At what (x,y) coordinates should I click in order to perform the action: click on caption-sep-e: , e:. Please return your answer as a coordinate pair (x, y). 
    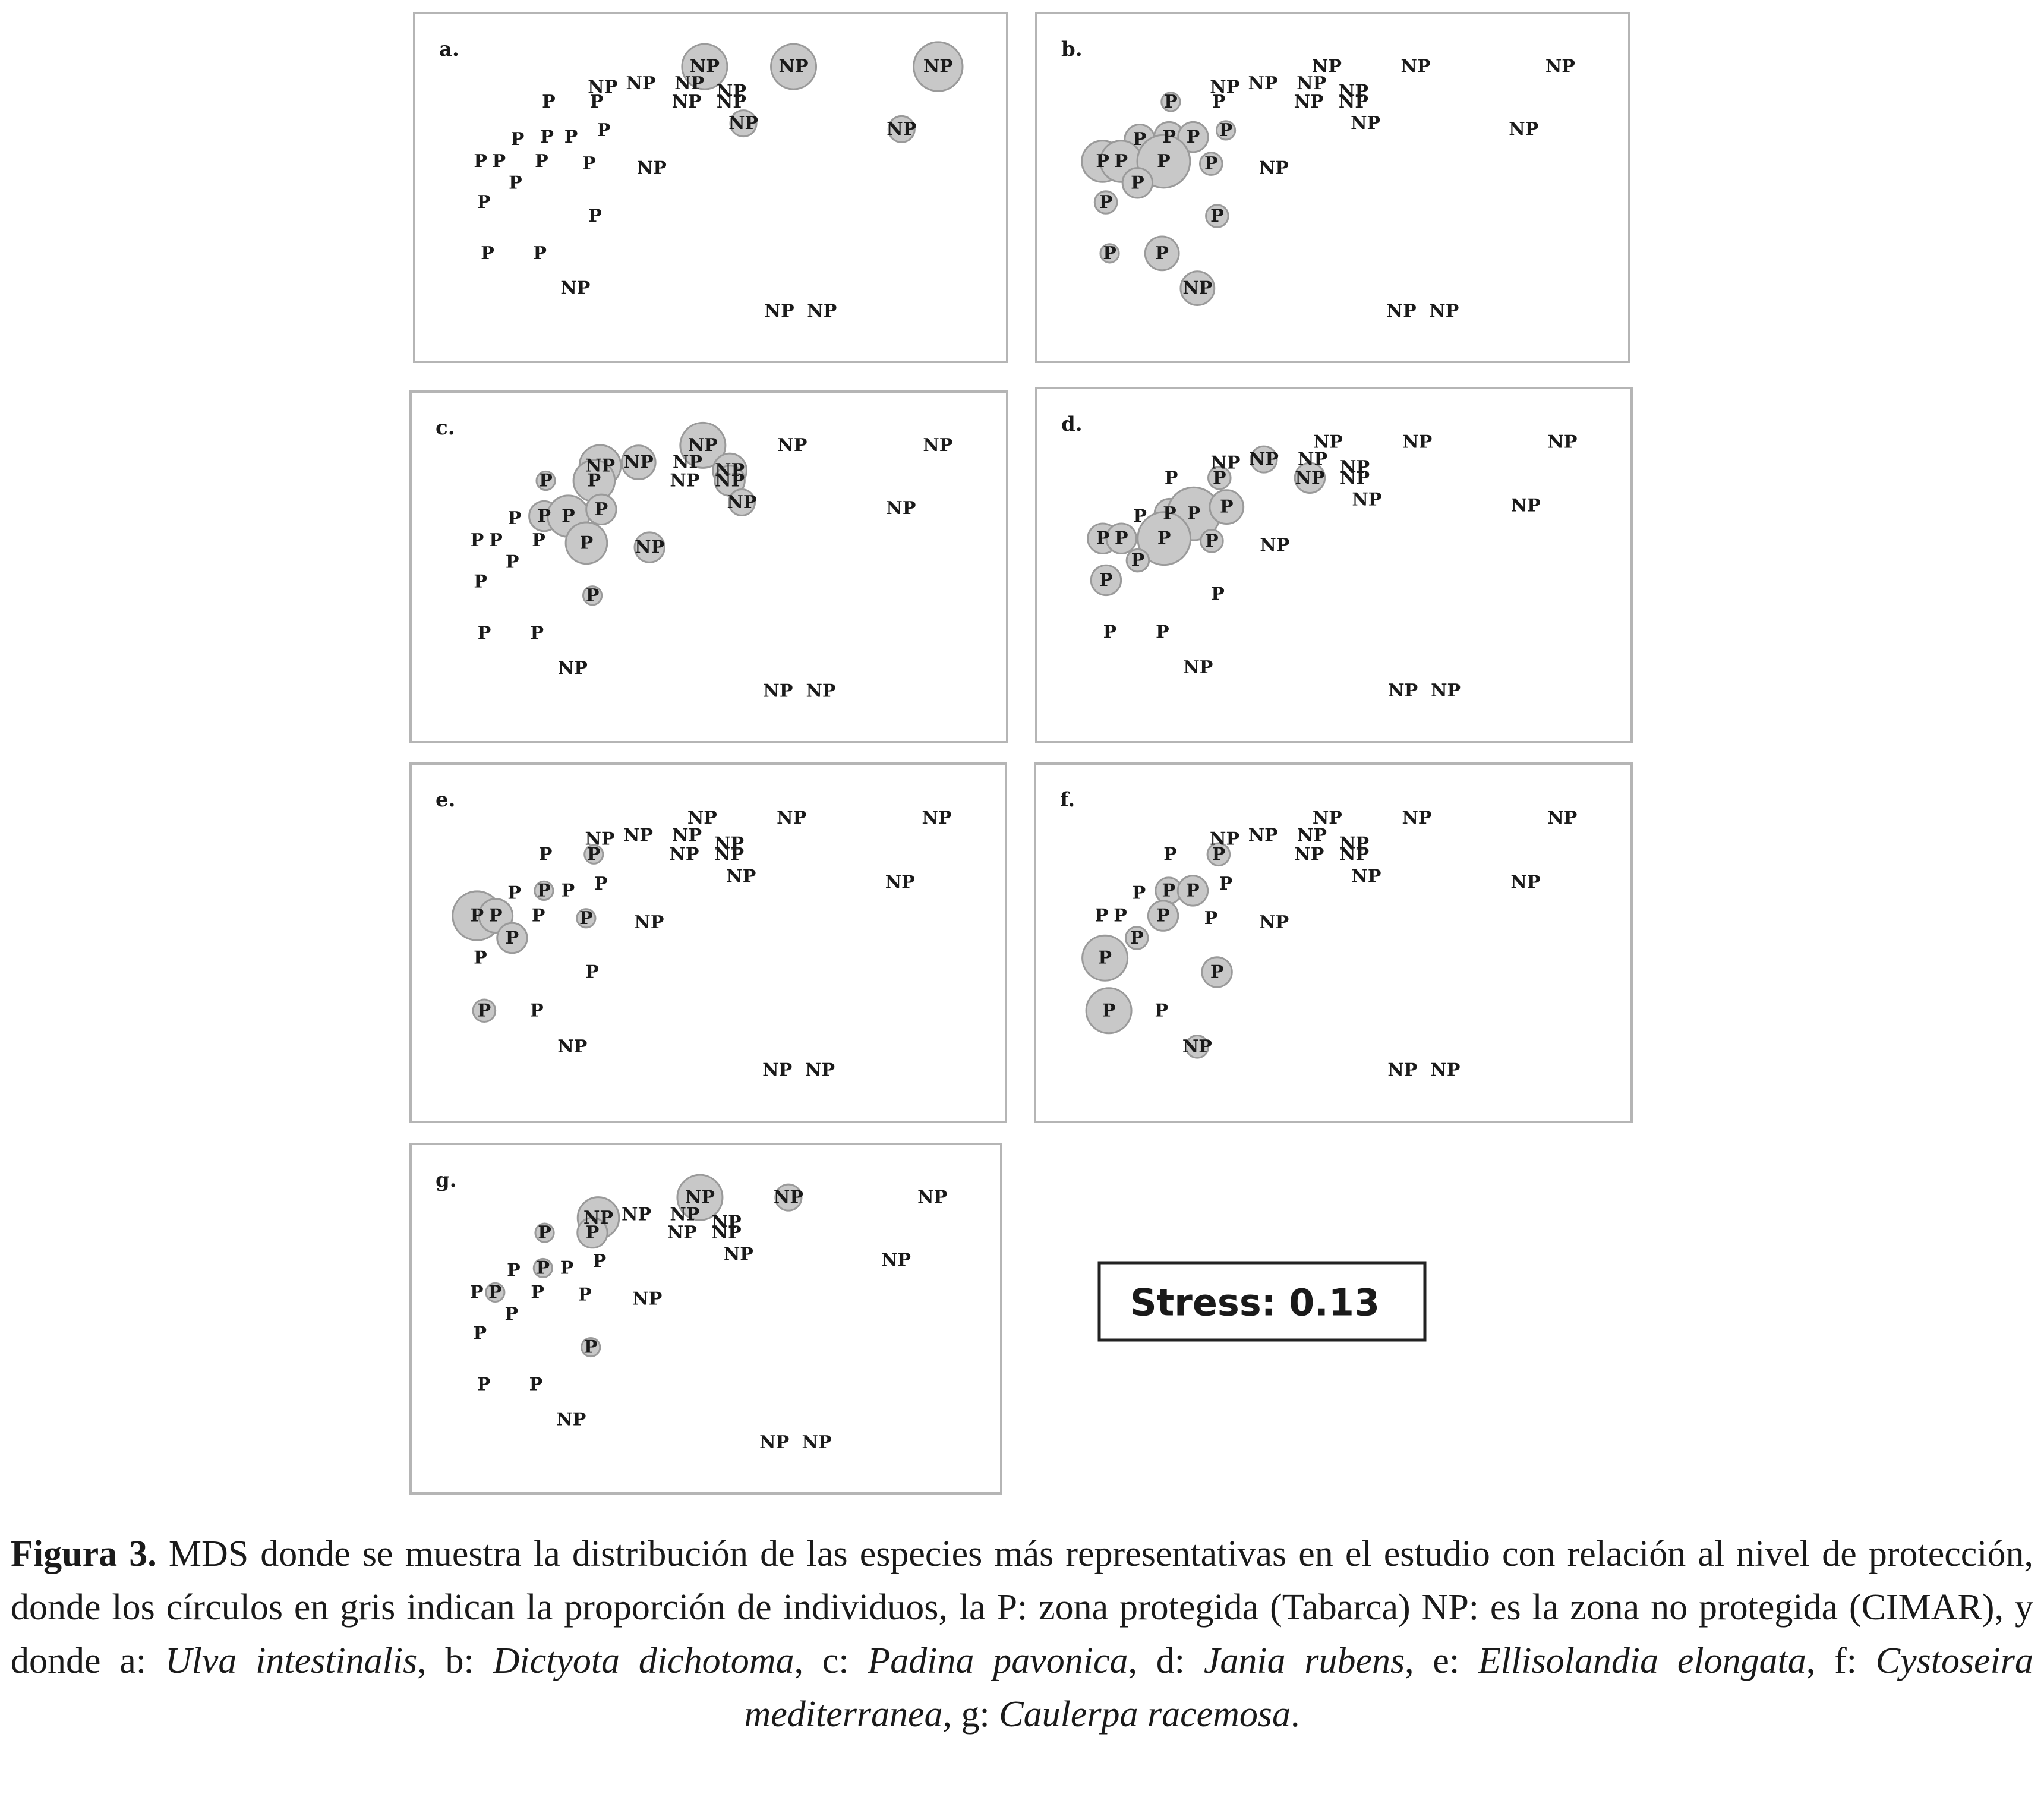
    Looking at the image, I should click on (1441, 1661).